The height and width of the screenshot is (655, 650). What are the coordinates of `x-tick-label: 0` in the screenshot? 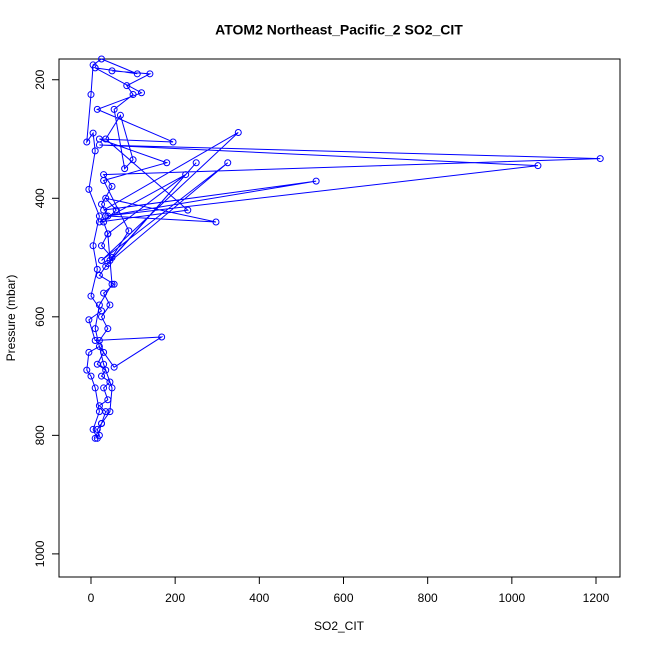 It's located at (91, 598).